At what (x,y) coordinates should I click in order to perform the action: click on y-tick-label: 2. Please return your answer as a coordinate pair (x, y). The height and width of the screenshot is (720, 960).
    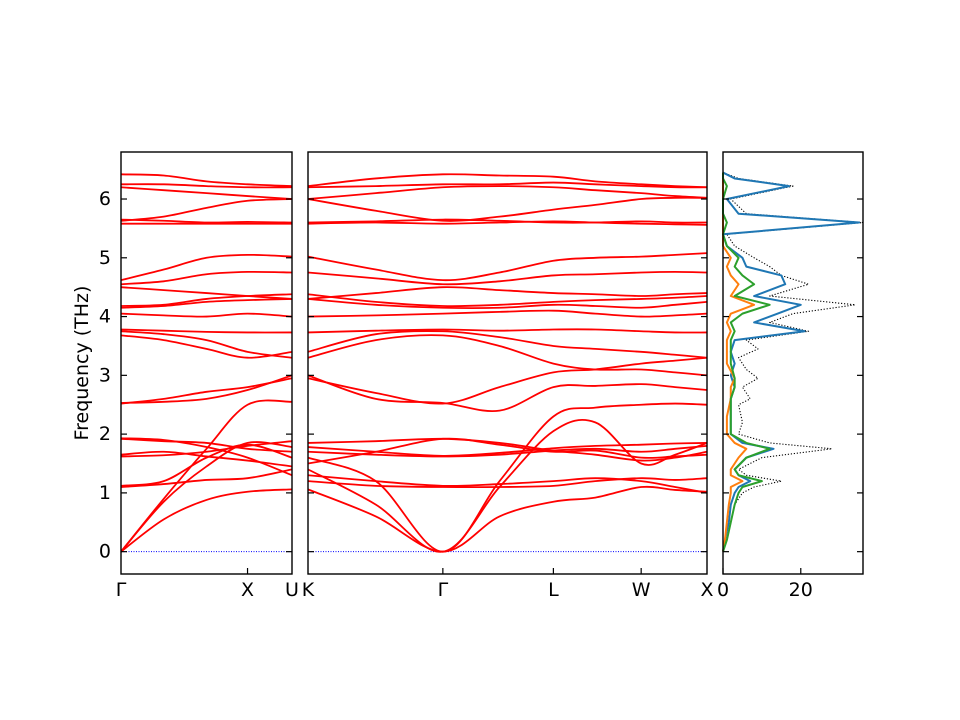
    Looking at the image, I should click on (105, 434).